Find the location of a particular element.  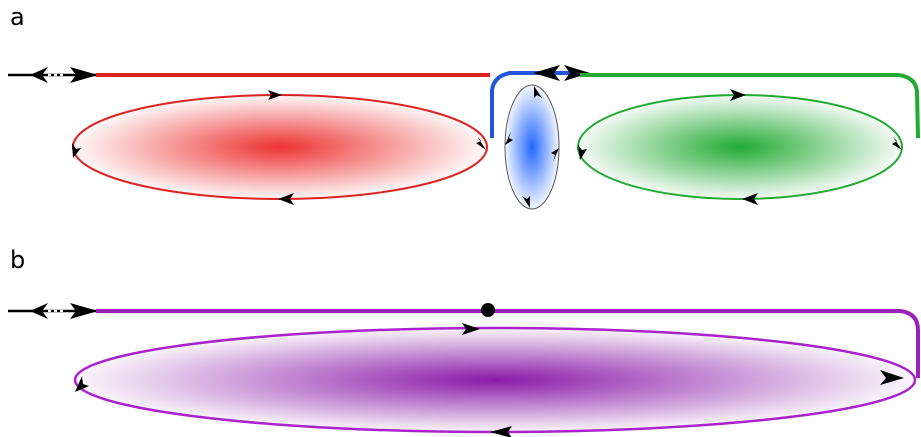

saddle-junction-a is located at coordinates (561, 73).